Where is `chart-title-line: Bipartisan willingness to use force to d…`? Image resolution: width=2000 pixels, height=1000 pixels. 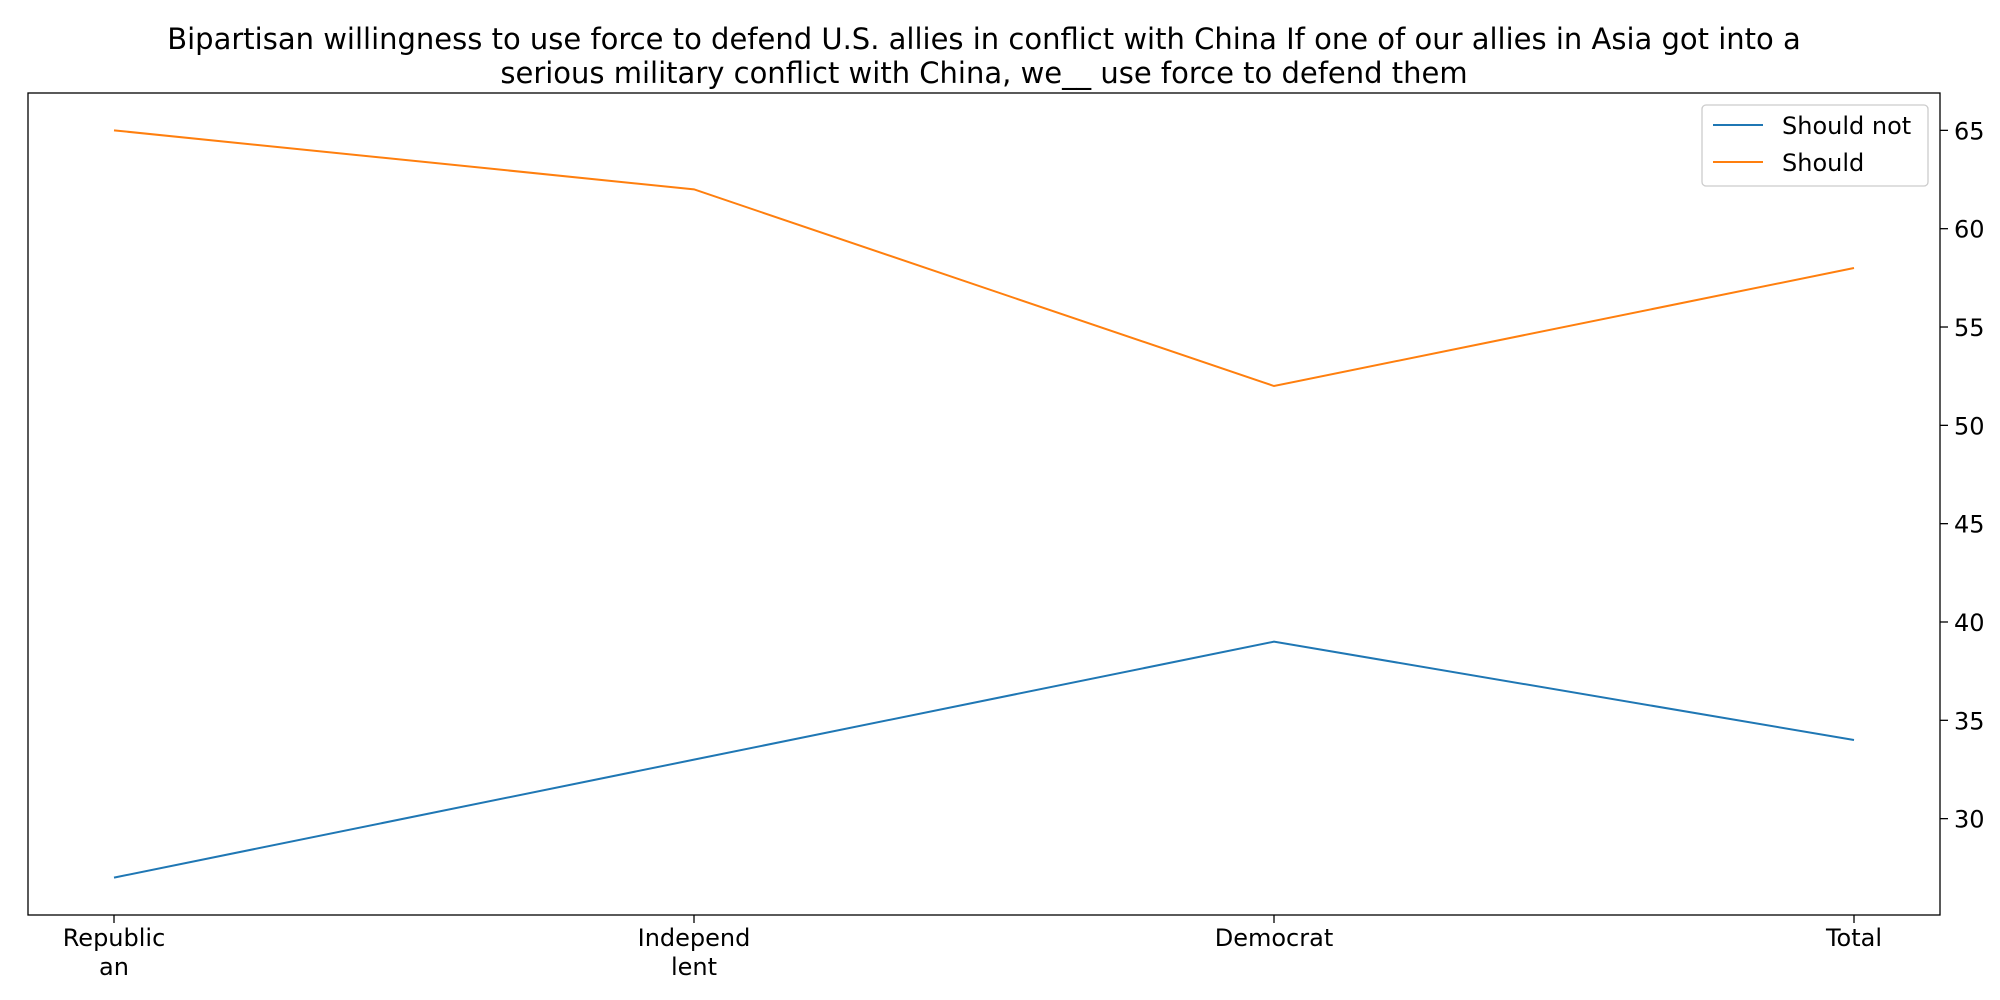
chart-title-line: Bipartisan willingness to use force to d… is located at coordinates (984, 39).